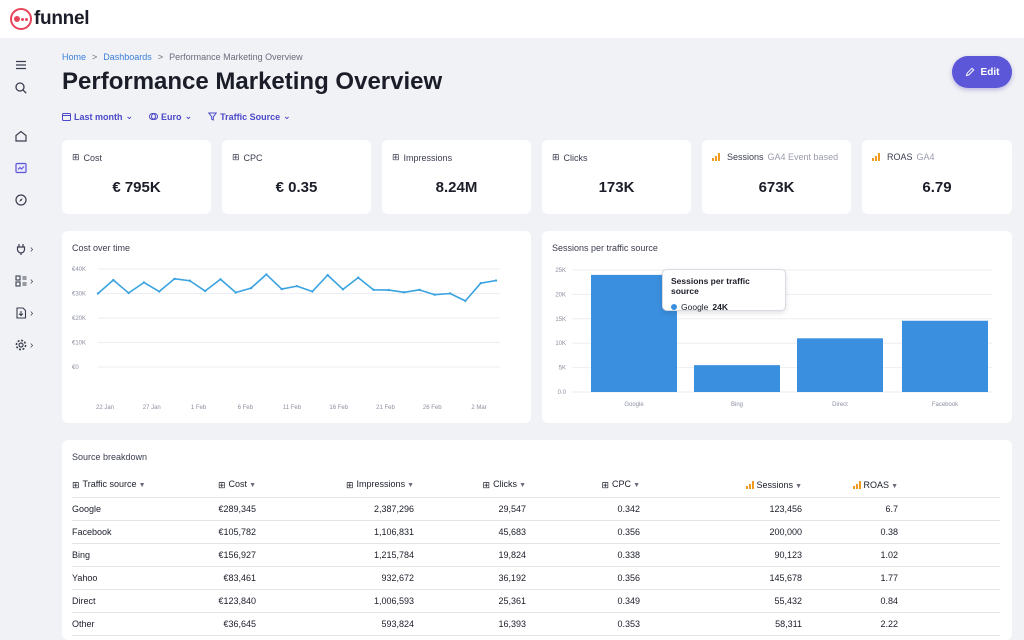 Image resolution: width=1024 pixels, height=640 pixels. What do you see at coordinates (27, 136) in the screenshot?
I see `home-icon` at bounding box center [27, 136].